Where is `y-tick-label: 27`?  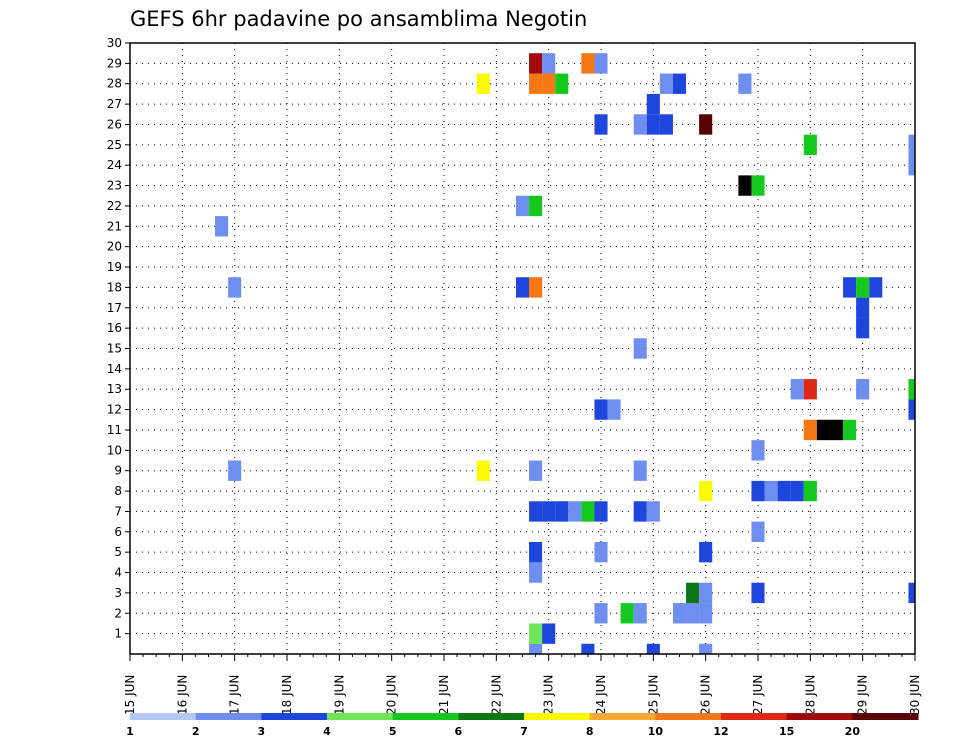 y-tick-label: 27 is located at coordinates (114, 104).